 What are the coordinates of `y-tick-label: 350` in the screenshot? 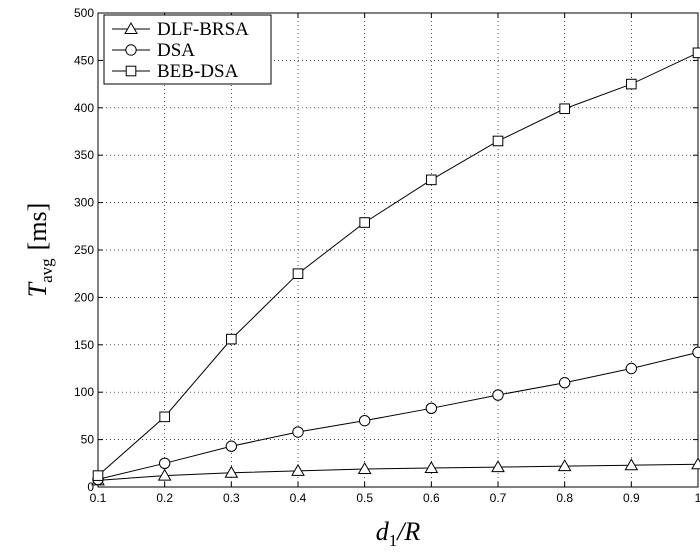 It's located at (84, 155).